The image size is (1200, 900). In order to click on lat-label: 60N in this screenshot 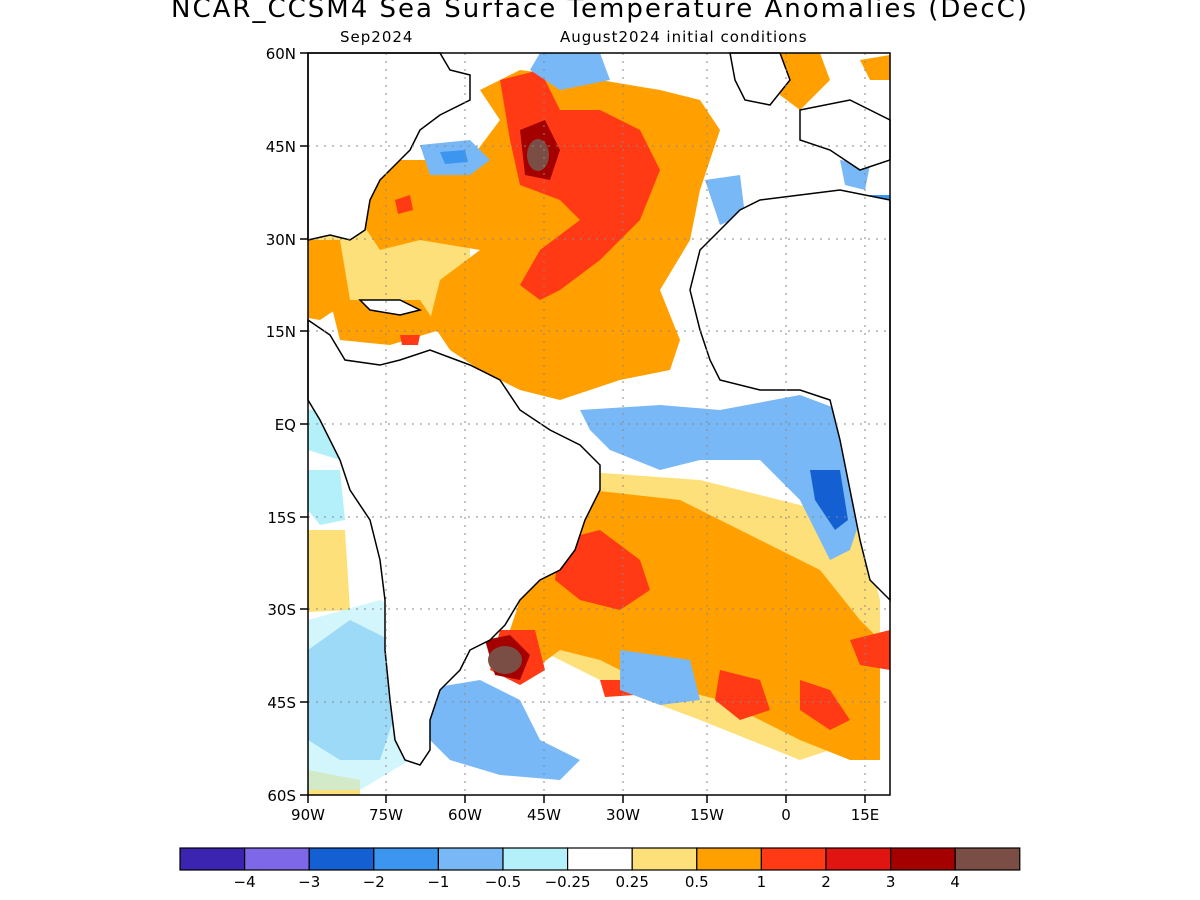, I will do `click(281, 54)`.